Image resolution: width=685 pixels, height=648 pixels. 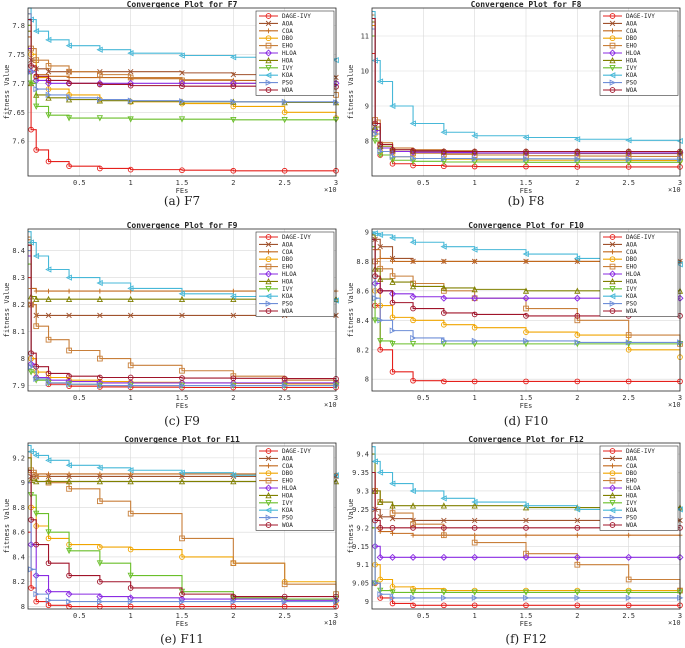 What do you see at coordinates (362, 528) in the screenshot?
I see `y-tick-label: 9.2` at bounding box center [362, 528].